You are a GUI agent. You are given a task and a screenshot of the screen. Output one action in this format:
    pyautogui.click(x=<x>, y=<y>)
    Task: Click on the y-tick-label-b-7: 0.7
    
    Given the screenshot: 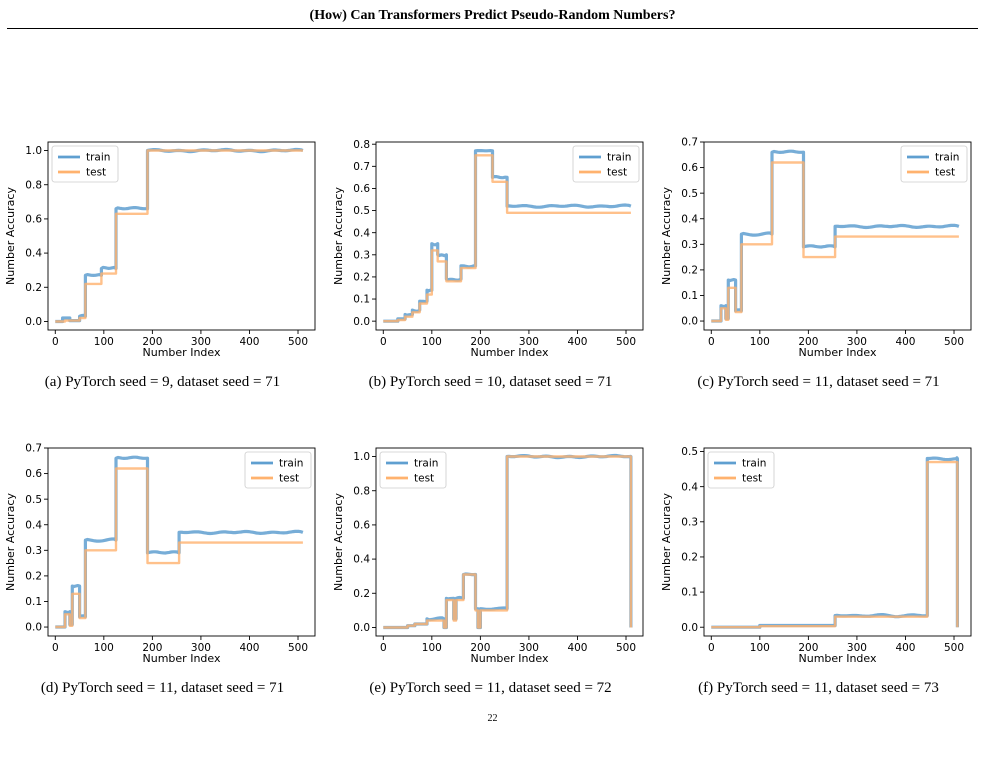 What is the action you would take?
    pyautogui.click(x=361, y=167)
    